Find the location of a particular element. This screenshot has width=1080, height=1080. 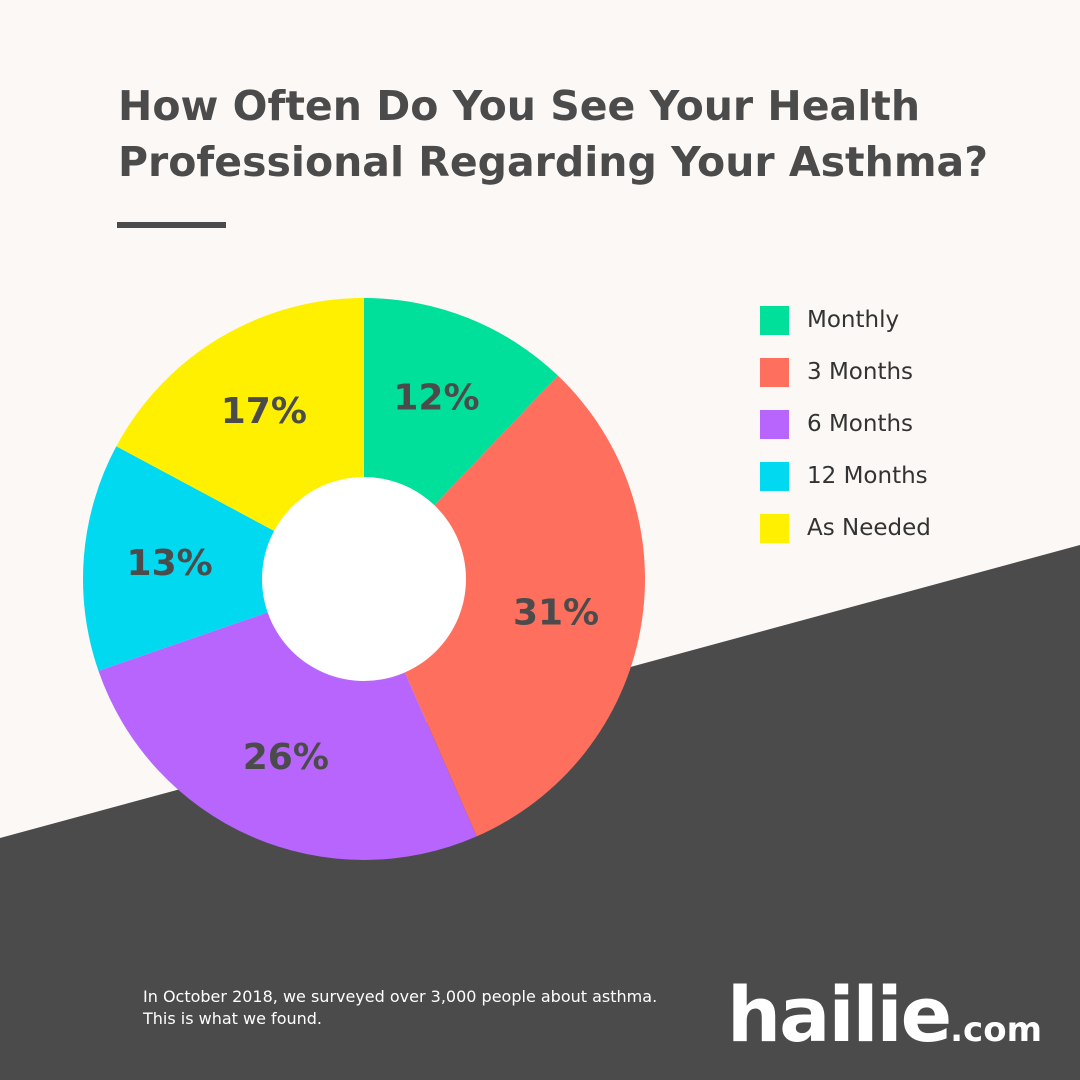

legend-swatch-as-needed is located at coordinates (774, 528).